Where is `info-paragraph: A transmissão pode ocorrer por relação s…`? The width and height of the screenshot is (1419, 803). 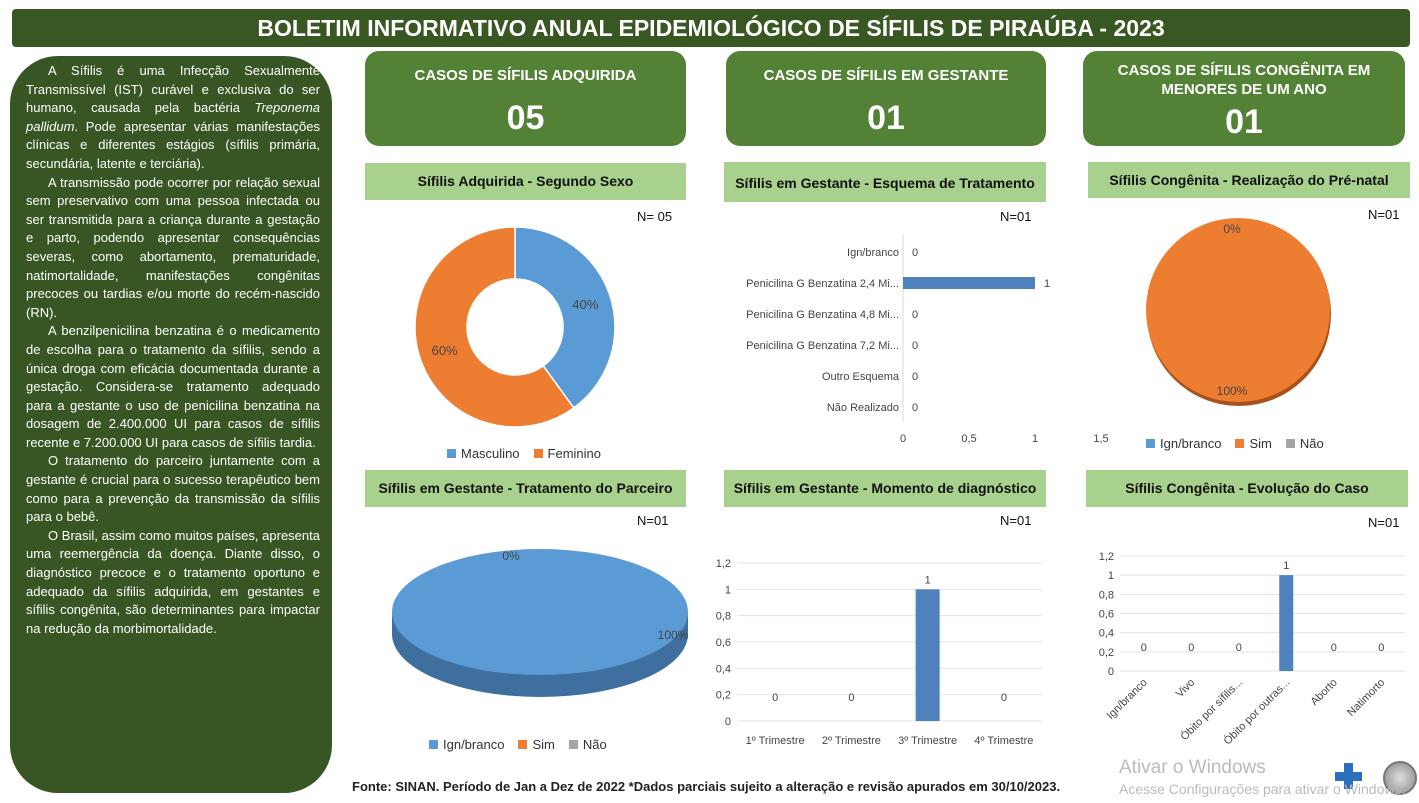
info-paragraph: A transmissão pode ocorrer por relação s… is located at coordinates (173, 247).